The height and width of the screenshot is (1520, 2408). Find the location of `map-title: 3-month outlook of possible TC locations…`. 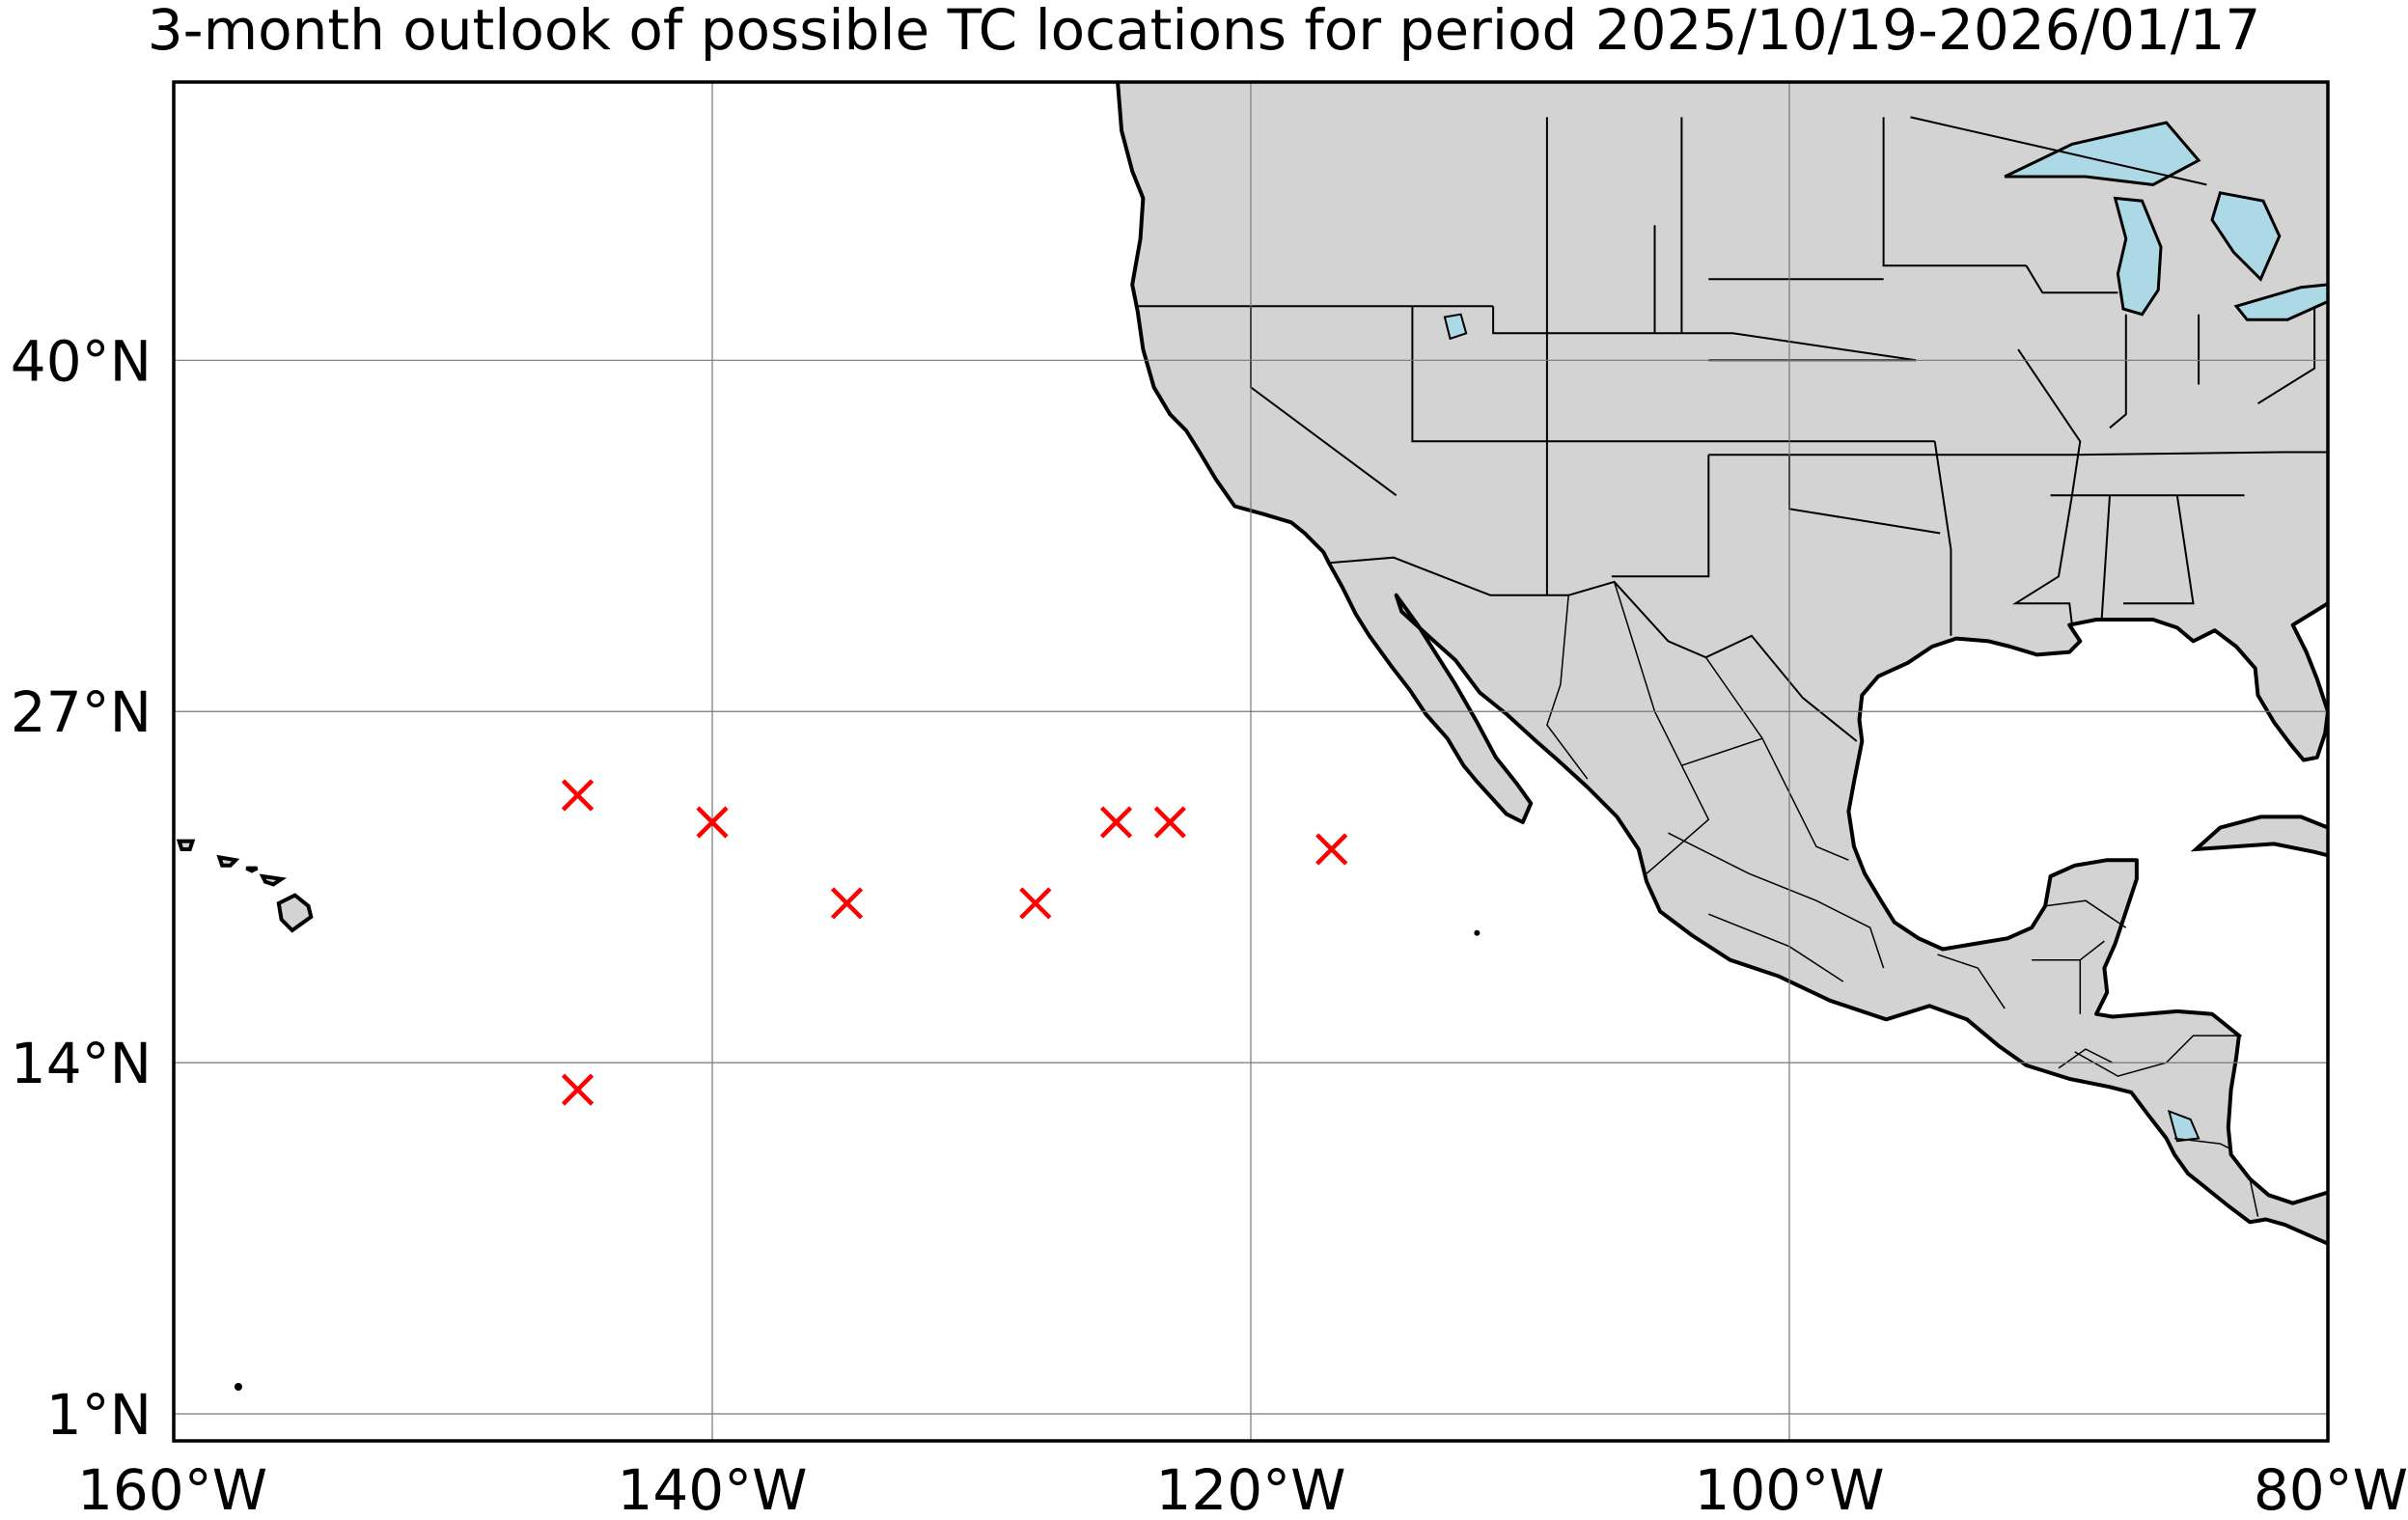

map-title: 3-month outlook of possible TC locations… is located at coordinates (1204, 31).